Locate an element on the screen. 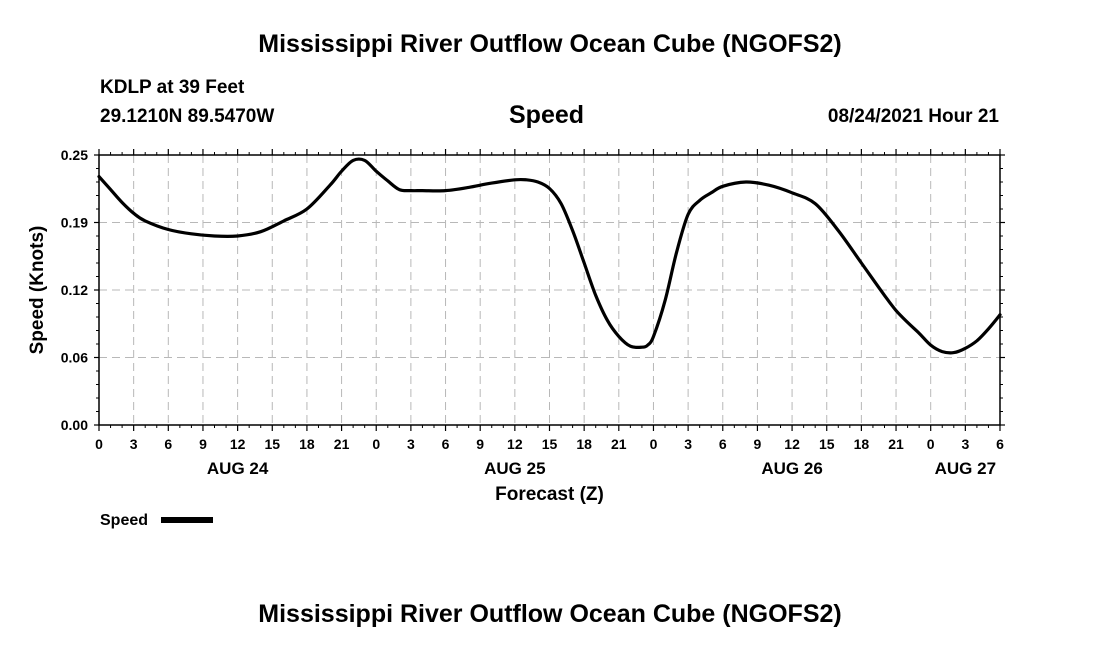 The image size is (1100, 650). legend-line-swatch is located at coordinates (187, 520).